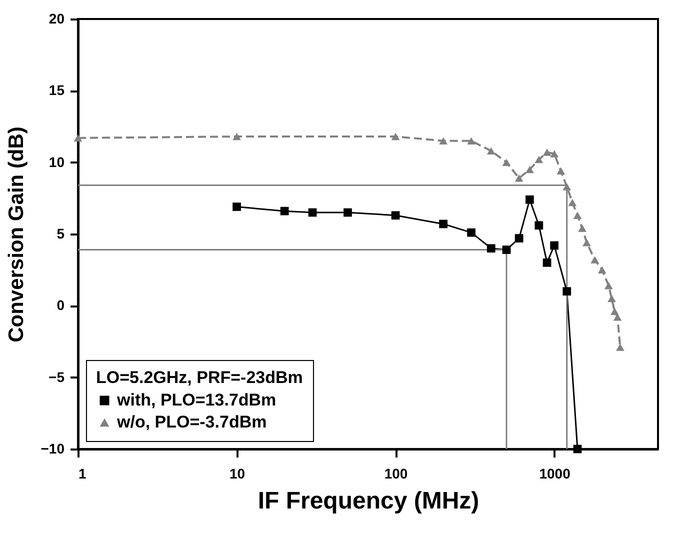 This screenshot has width=689, height=543. Describe the element at coordinates (369, 501) in the screenshot. I see `x-axis-title: IF Frequency (MHz)` at that location.